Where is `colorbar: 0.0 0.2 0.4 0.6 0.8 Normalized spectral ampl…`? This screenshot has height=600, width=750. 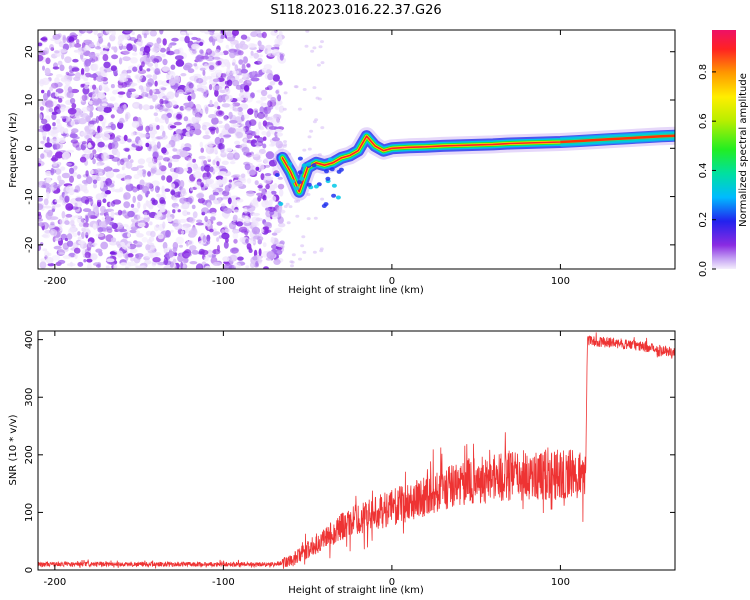 colorbar: 0.0 0.2 0.4 0.6 0.8 Normalized spectral ampl… is located at coordinates (723, 153).